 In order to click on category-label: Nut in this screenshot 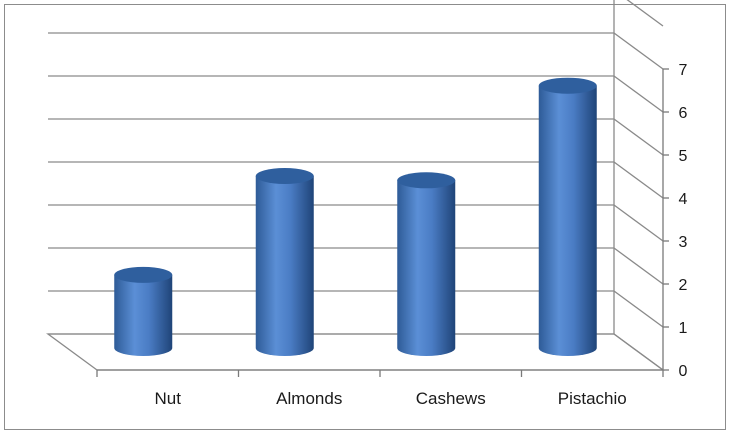, I will do `click(168, 398)`.